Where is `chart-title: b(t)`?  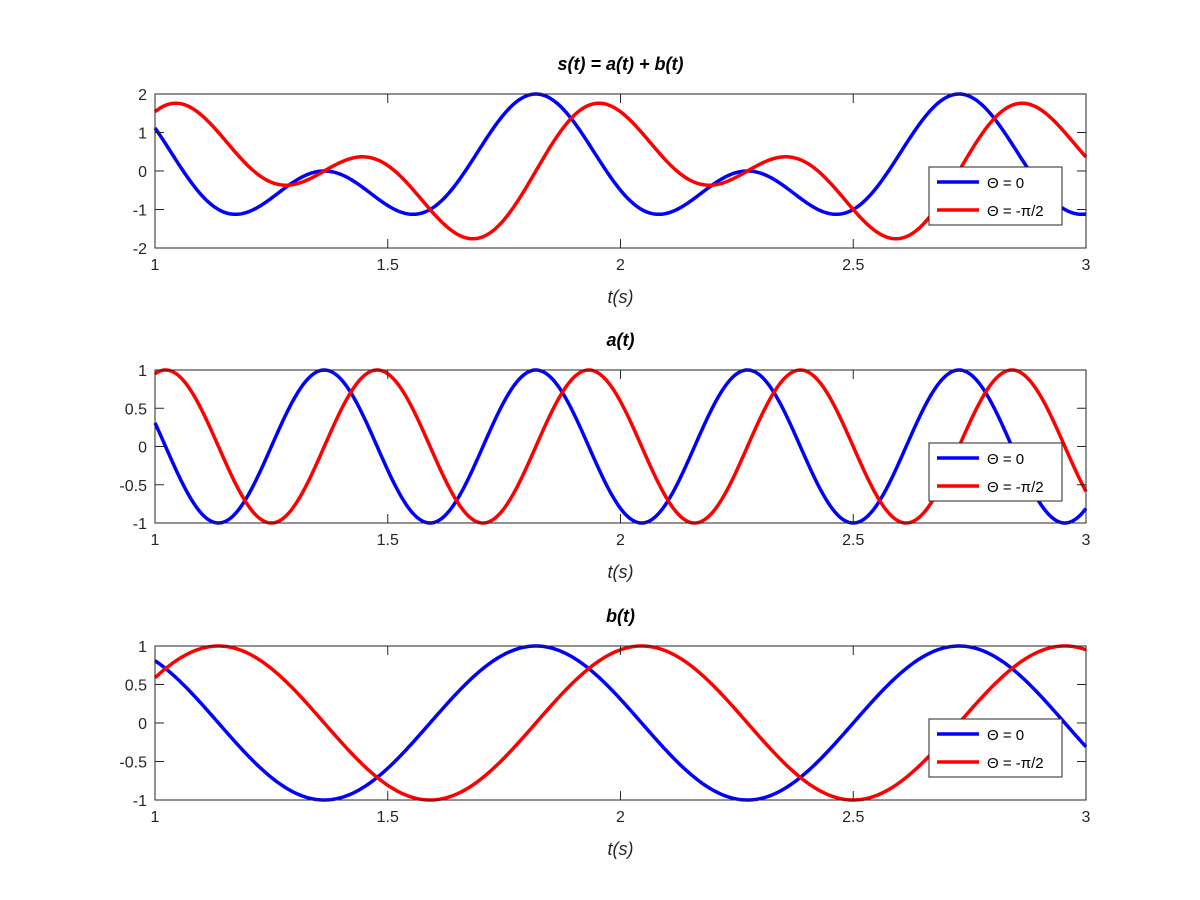
chart-title: b(t) is located at coordinates (620, 616).